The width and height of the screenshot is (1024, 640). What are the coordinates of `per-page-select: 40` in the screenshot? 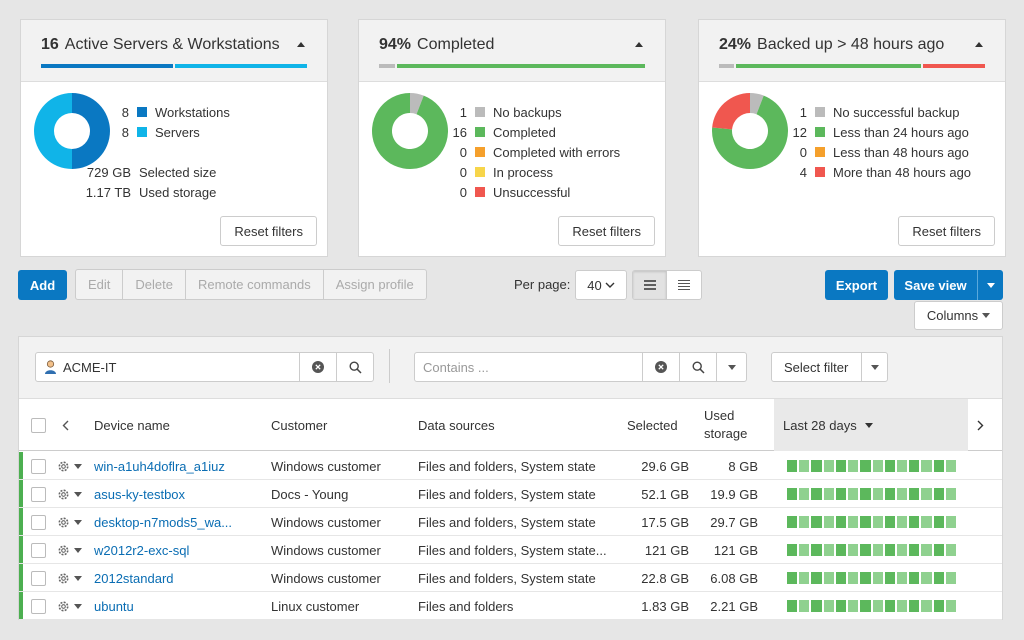 It's located at (601, 285).